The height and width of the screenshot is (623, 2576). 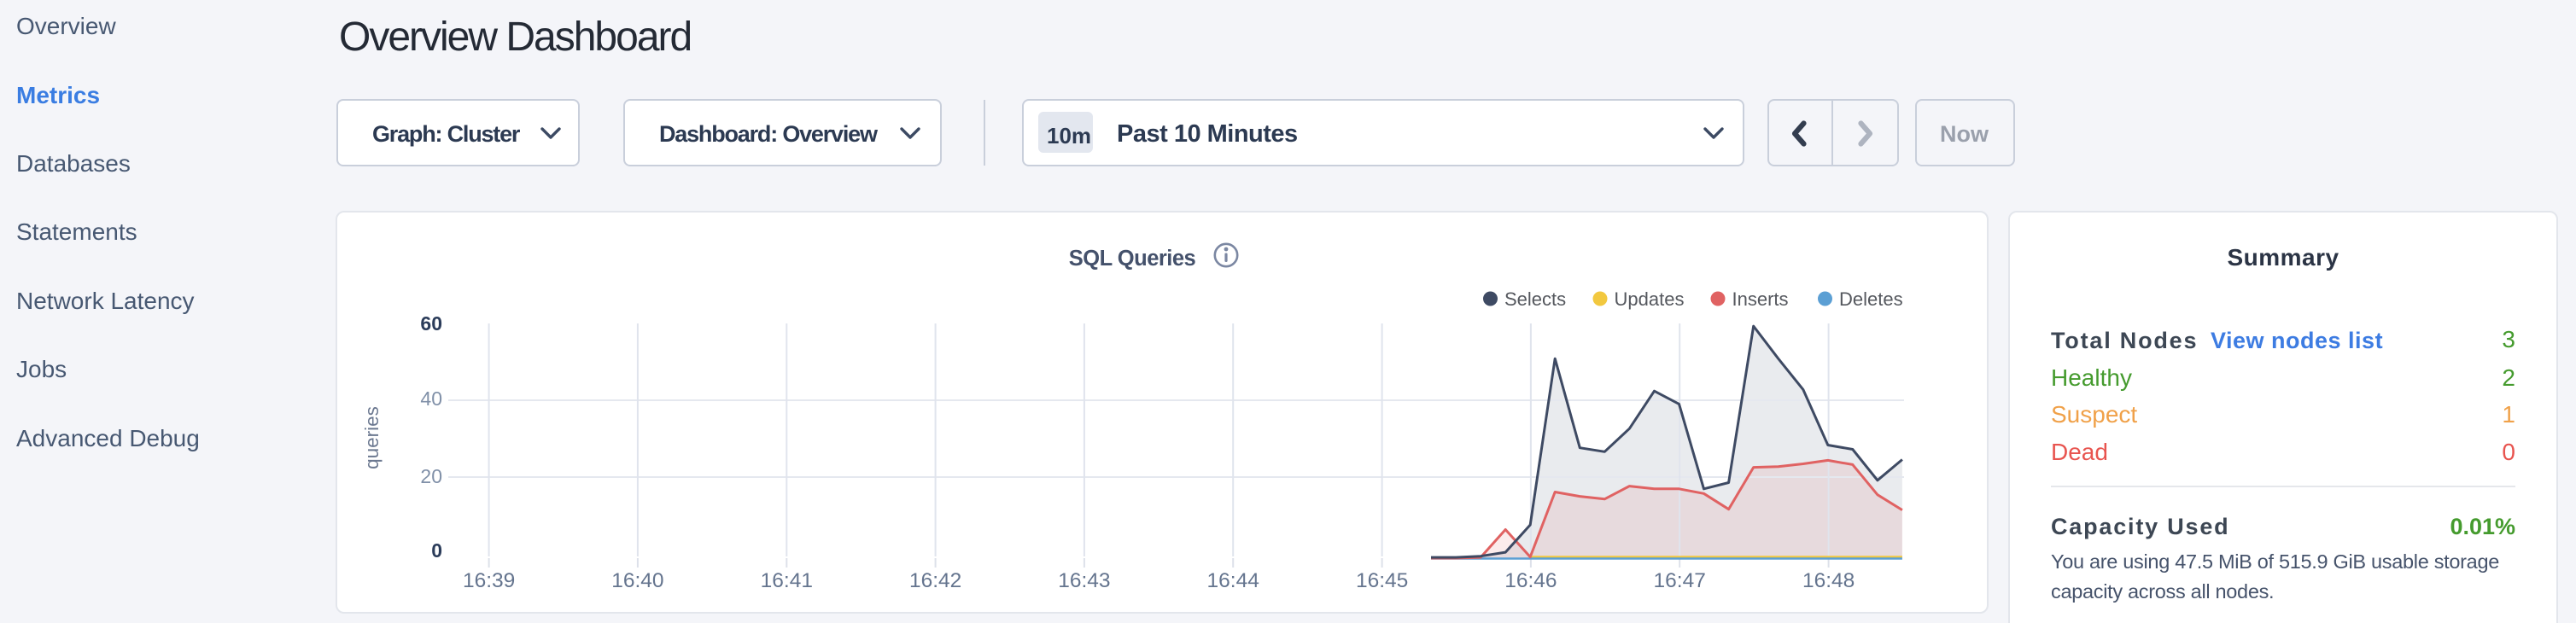 I want to click on svg-text: 40, so click(x=431, y=398).